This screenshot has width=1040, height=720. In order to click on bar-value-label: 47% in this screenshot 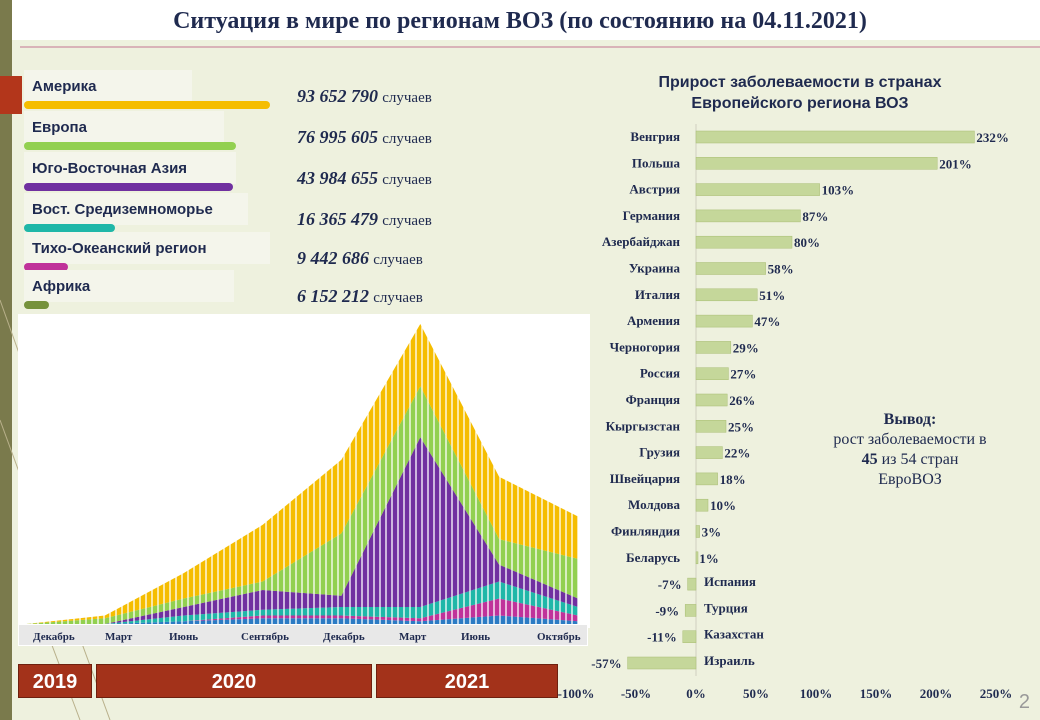, I will do `click(767, 321)`.